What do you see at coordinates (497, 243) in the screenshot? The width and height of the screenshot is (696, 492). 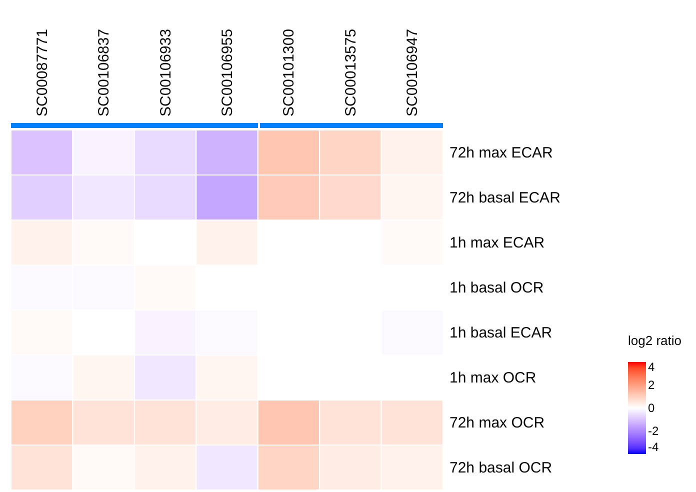 I see `y-tick-label: 1h max ECAR` at bounding box center [497, 243].